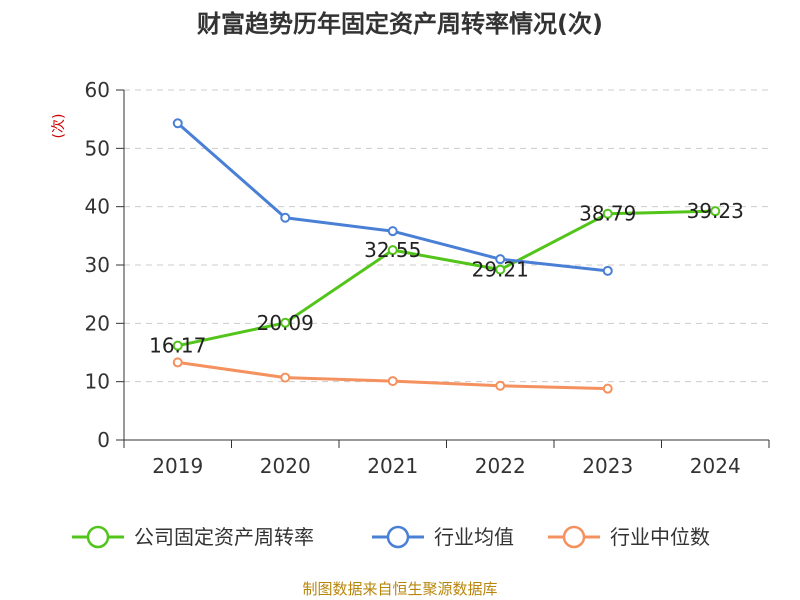 The image size is (800, 600). Describe the element at coordinates (660, 537) in the screenshot. I see `legend-label: 行业中位数` at that location.